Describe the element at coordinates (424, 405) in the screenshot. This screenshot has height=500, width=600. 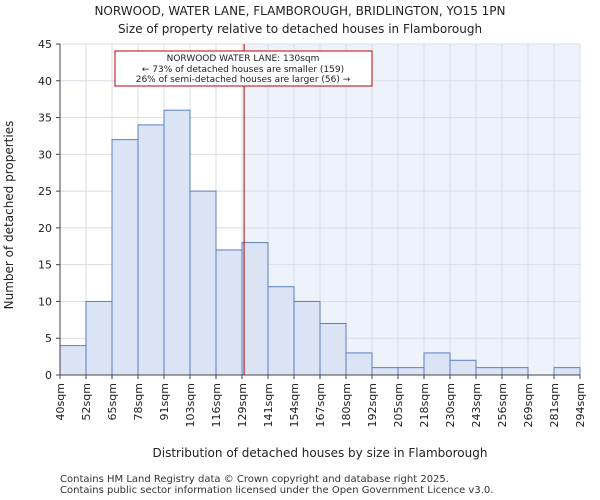
I see `x-tick-label: 218sqm` at that location.